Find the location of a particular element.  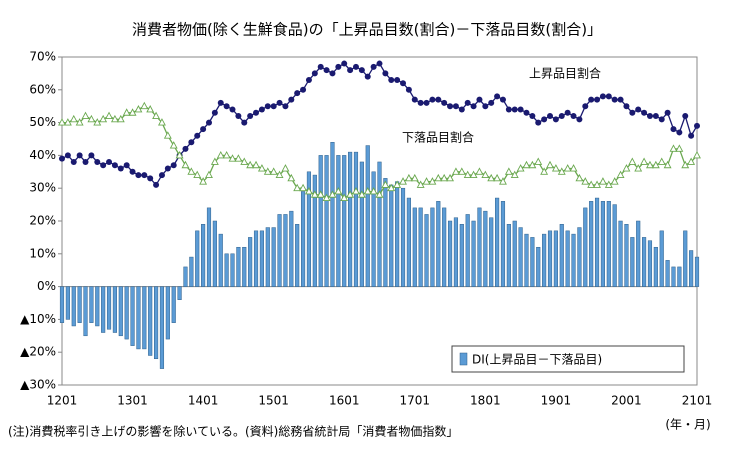

x-tick-label: 2001 is located at coordinates (626, 401).